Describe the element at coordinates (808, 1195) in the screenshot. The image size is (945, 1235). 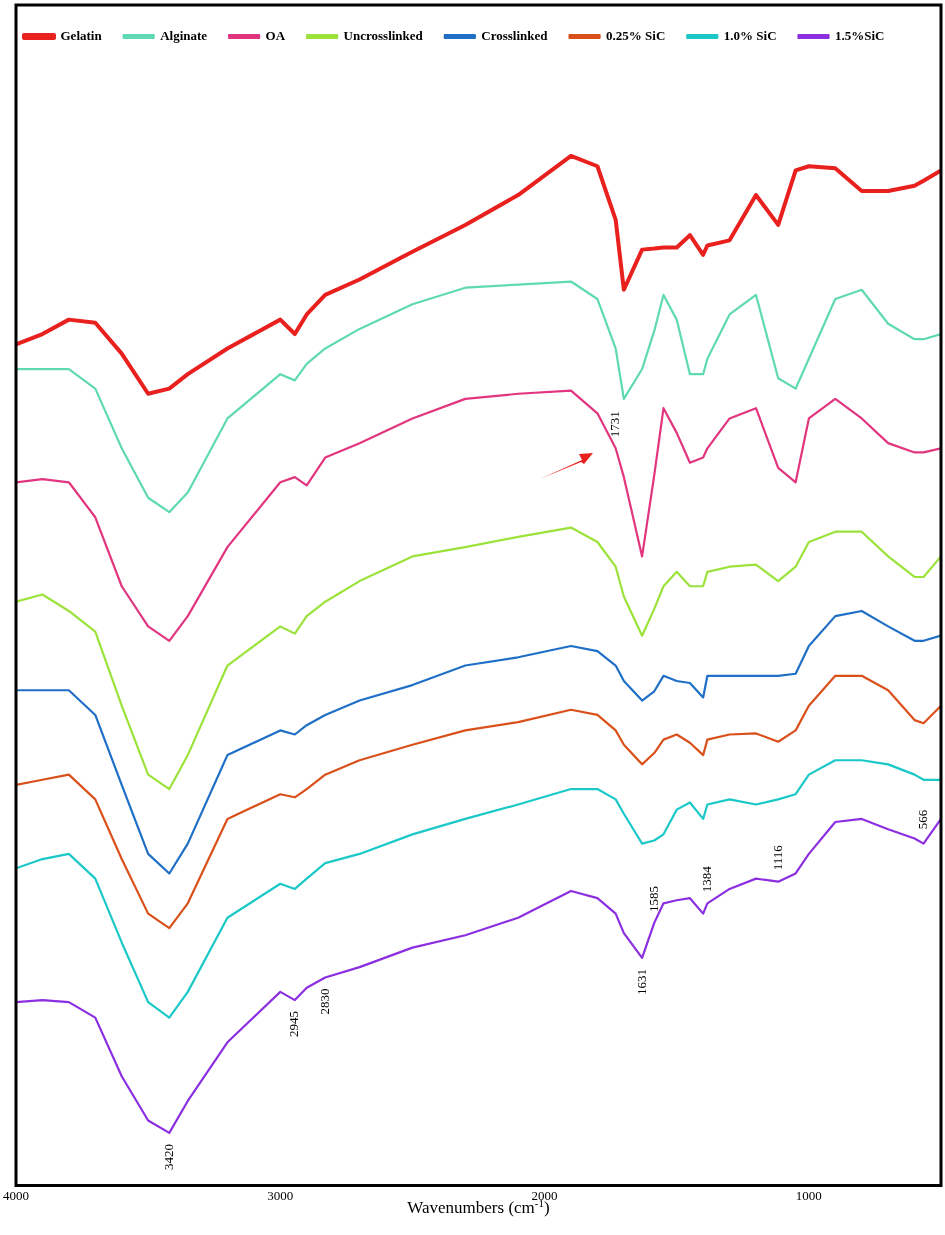
I see `x-tick-label: 1000` at that location.